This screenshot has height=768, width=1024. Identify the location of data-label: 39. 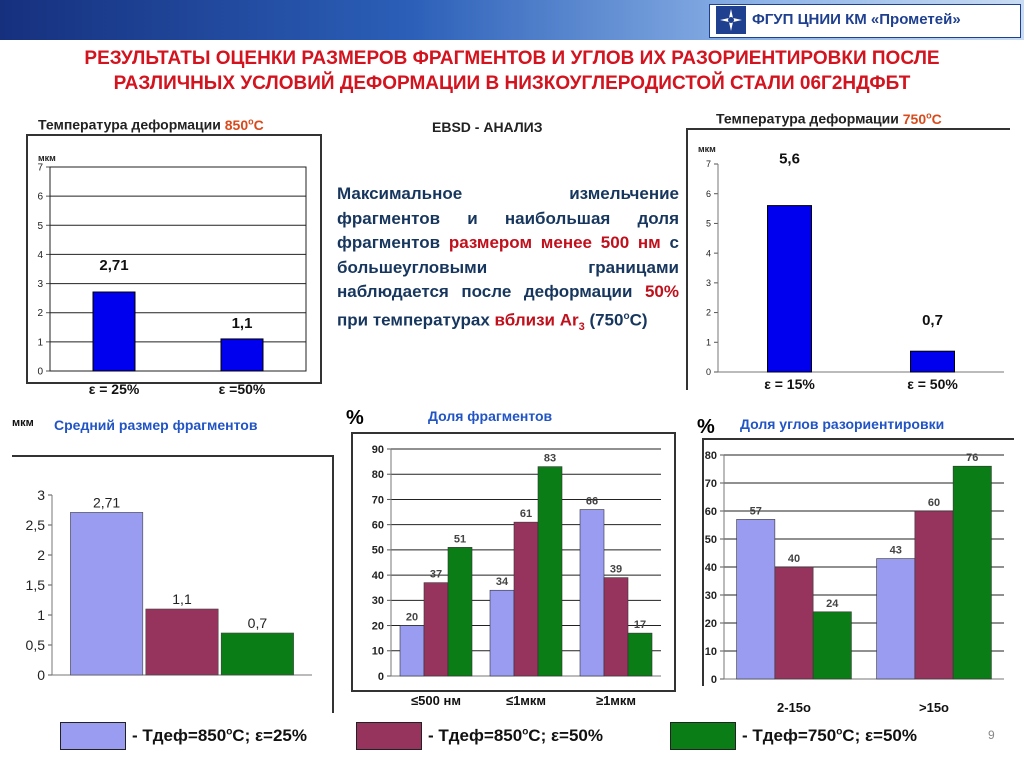
(616, 570).